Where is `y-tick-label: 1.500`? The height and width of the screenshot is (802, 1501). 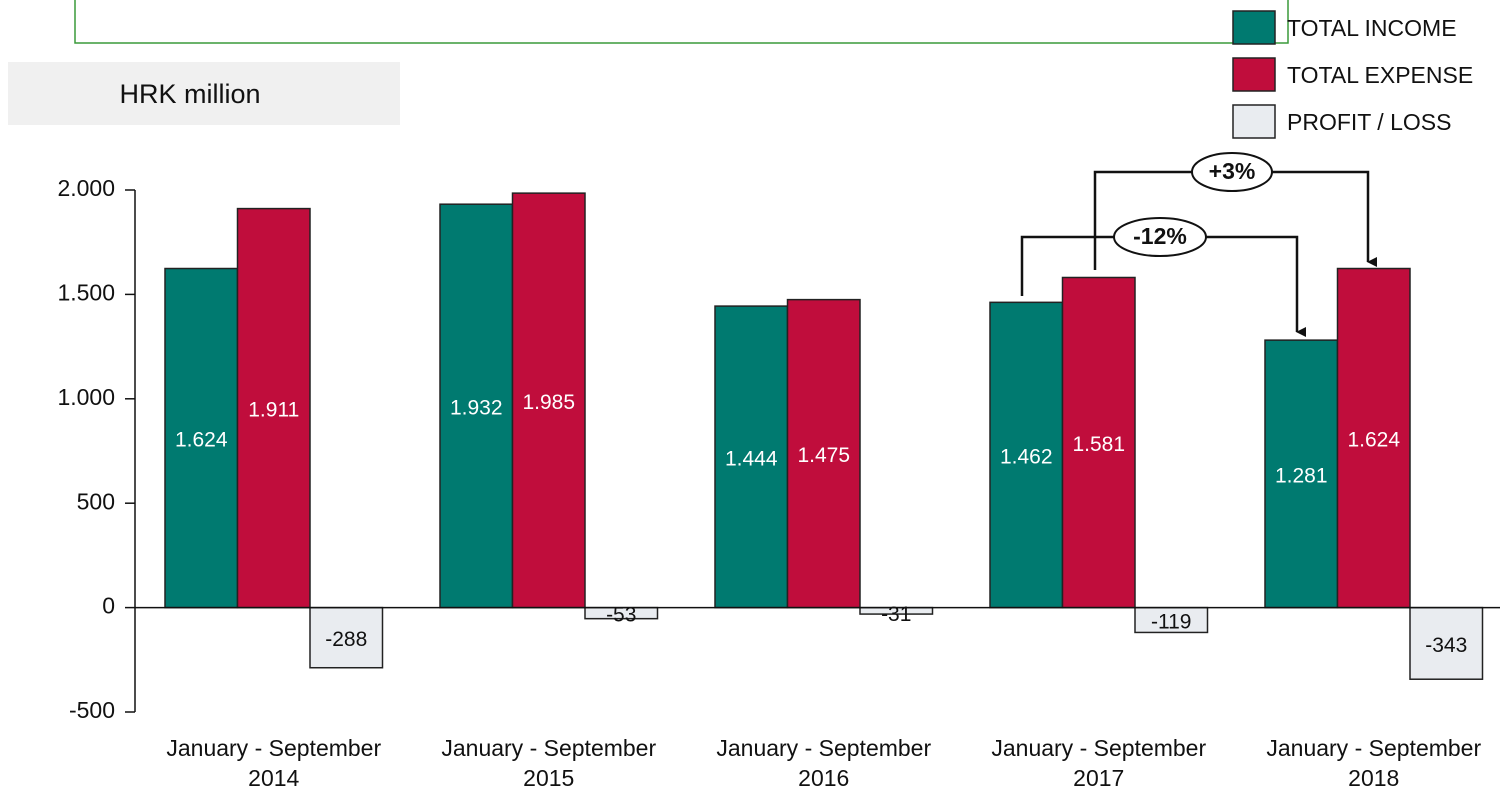
y-tick-label: 1.500 is located at coordinates (86, 292).